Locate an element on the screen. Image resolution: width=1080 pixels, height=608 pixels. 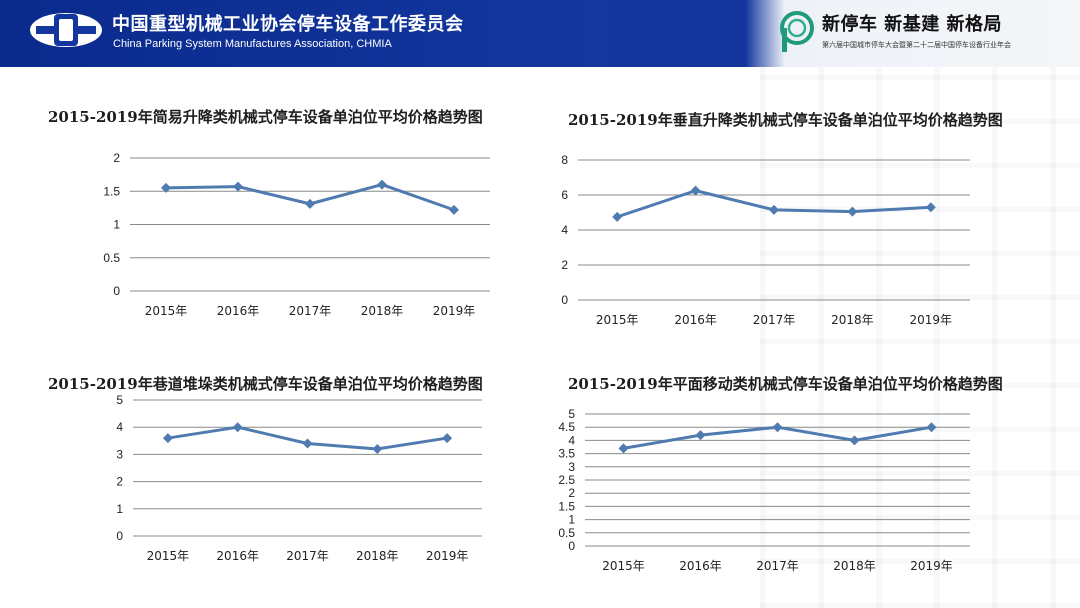
y-tick-label: 4.5 is located at coordinates (566, 427).